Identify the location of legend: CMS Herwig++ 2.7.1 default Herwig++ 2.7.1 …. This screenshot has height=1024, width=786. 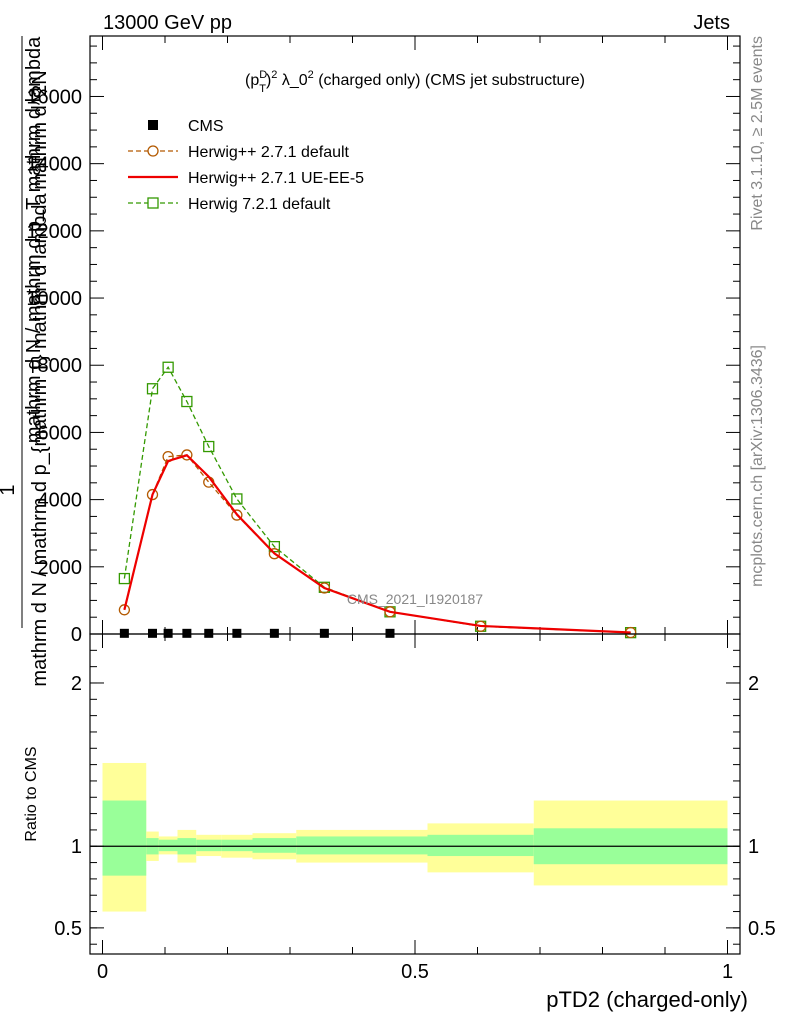
(246, 165).